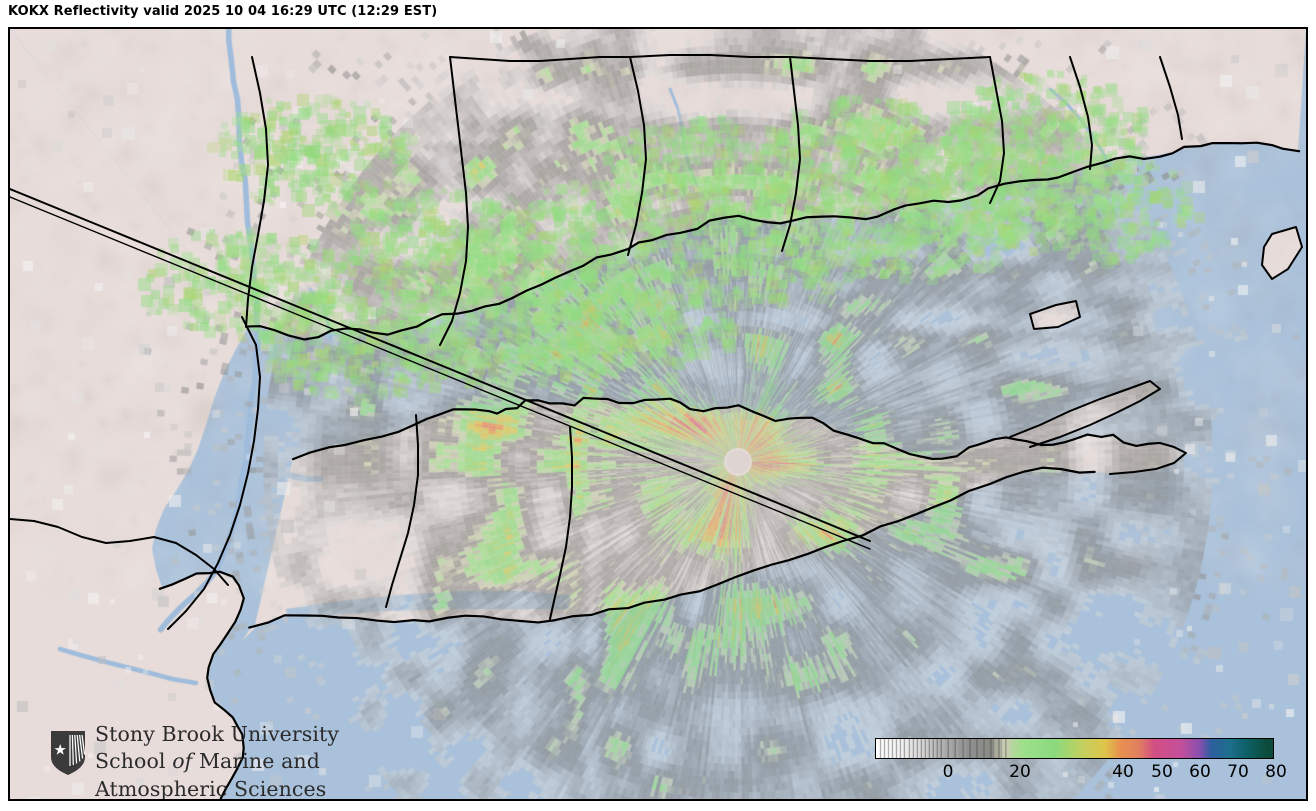 The image size is (1316, 811). What do you see at coordinates (948, 772) in the screenshot?
I see `colorbar-tick-0: 0` at bounding box center [948, 772].